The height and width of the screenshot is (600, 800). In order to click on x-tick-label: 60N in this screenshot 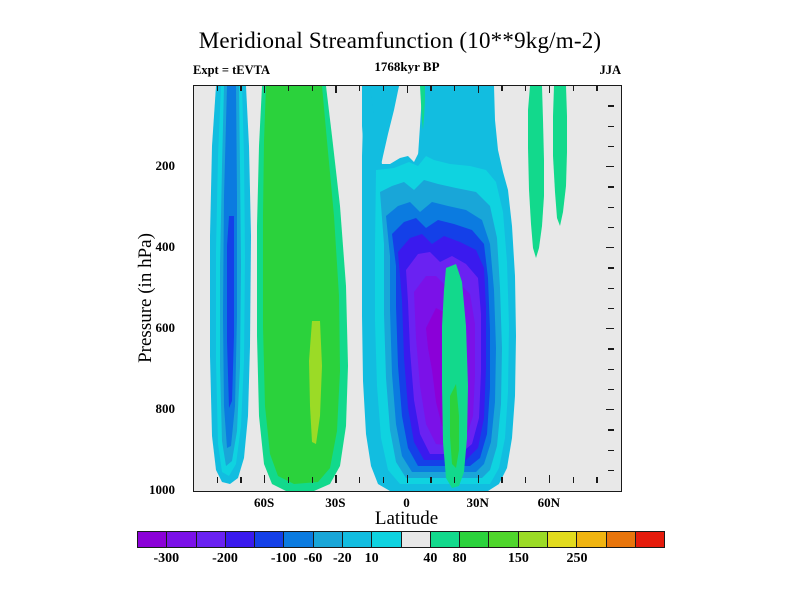, I will do `click(549, 502)`.